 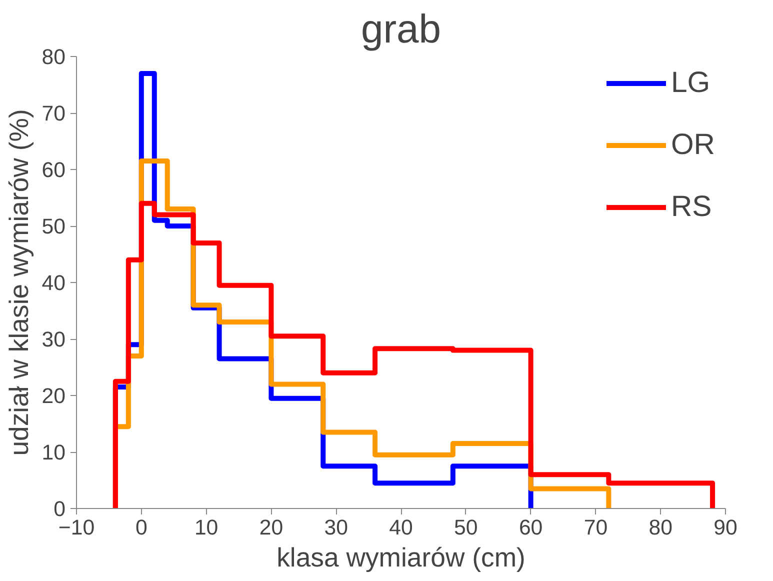 I want to click on x-axis-title: klasa wymiarów (cm), so click(x=401, y=557).